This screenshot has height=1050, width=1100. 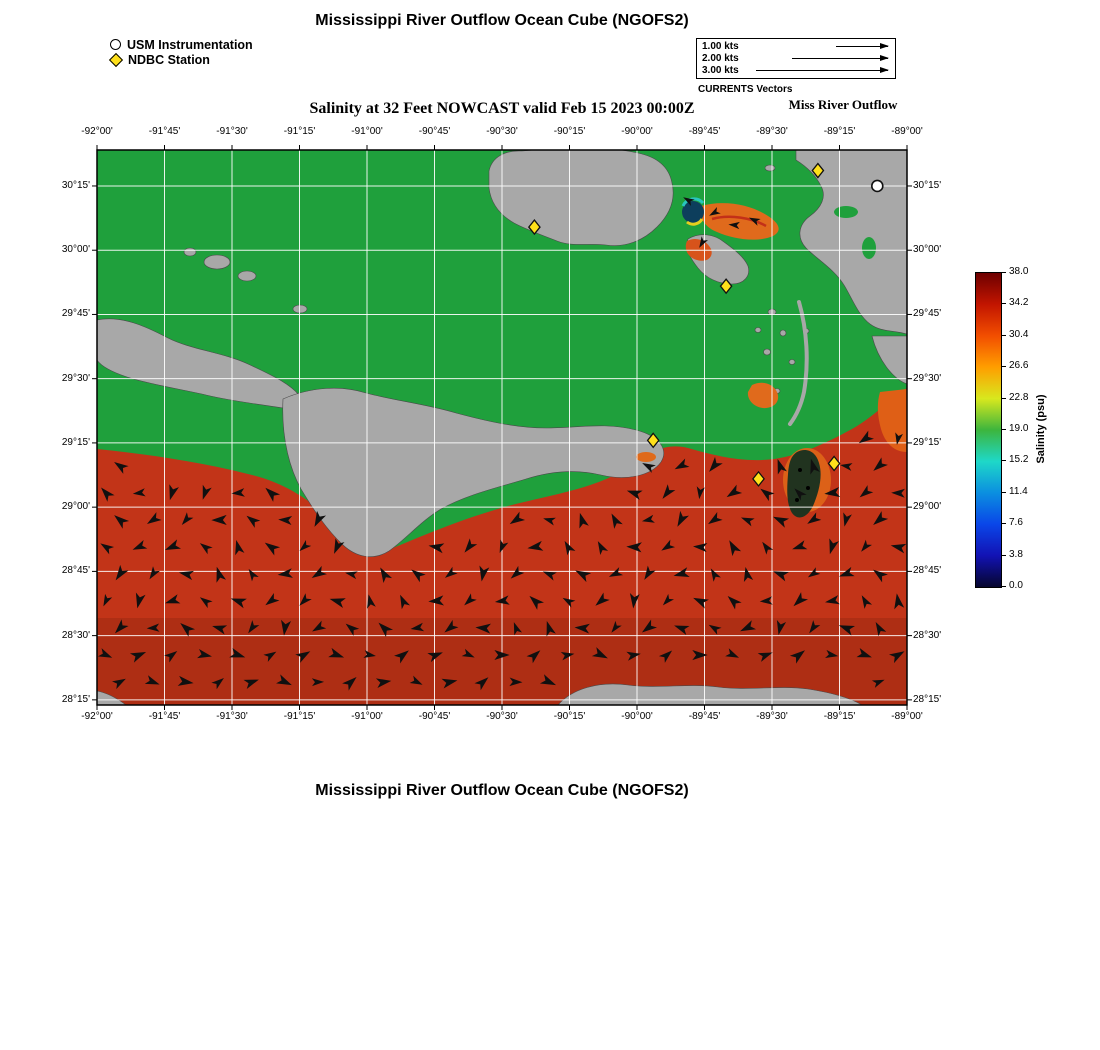 What do you see at coordinates (822, 59) in the screenshot?
I see `scale-2kt-arrow-icon` at bounding box center [822, 59].